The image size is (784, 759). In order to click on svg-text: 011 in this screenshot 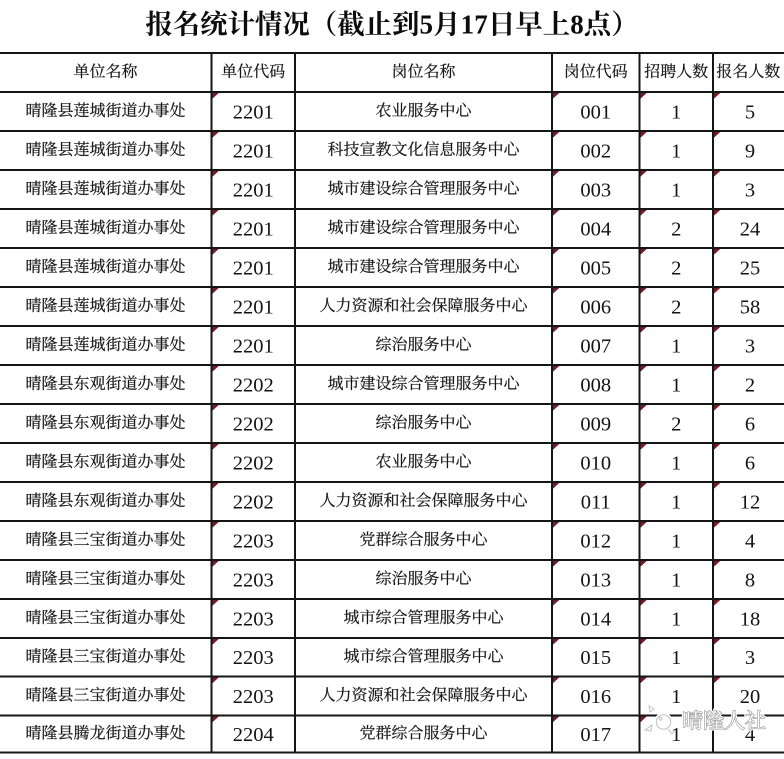, I will do `click(596, 502)`.